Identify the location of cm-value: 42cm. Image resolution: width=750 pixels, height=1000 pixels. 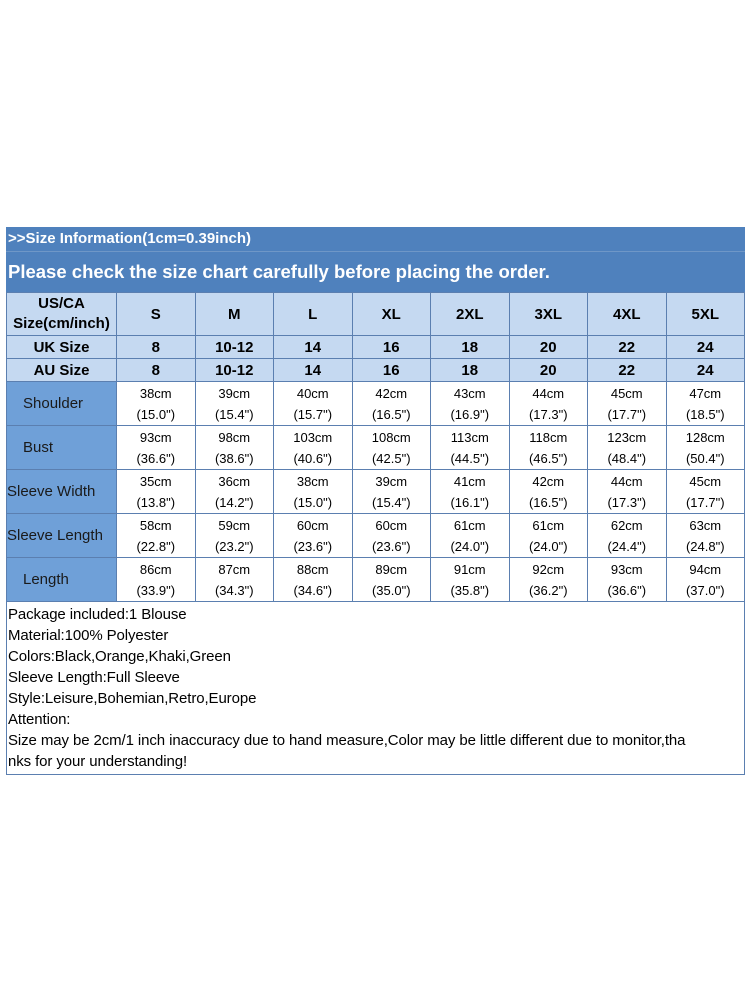
(391, 393).